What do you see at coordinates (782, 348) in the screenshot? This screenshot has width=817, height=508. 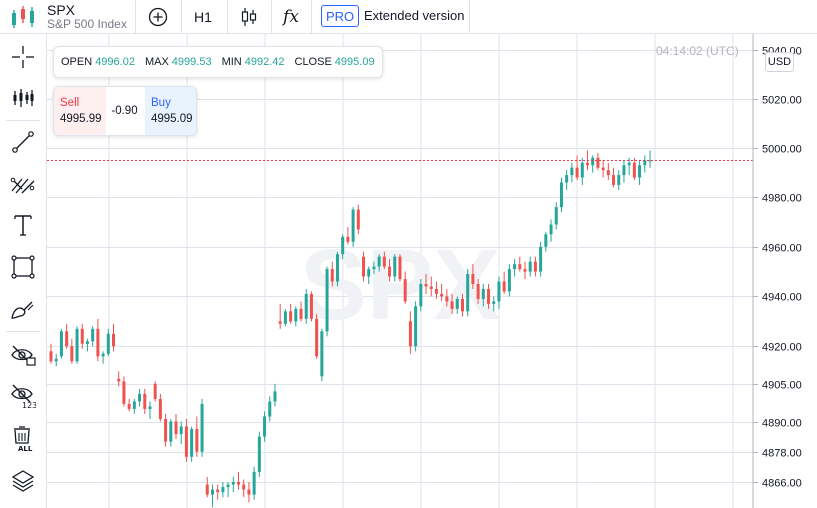 I see `y-tick-label: 4920.00` at bounding box center [782, 348].